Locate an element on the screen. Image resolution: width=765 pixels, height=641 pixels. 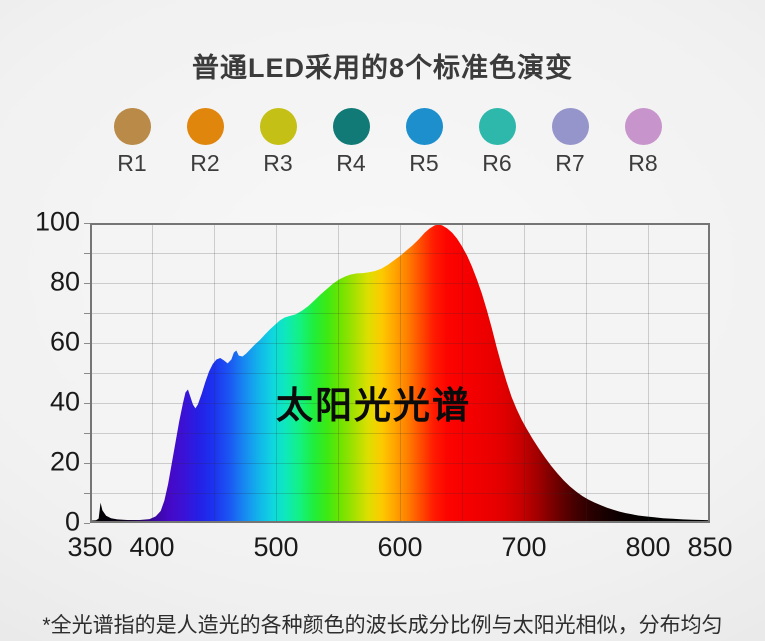
swatch-r2: R2 is located at coordinates (205, 142).